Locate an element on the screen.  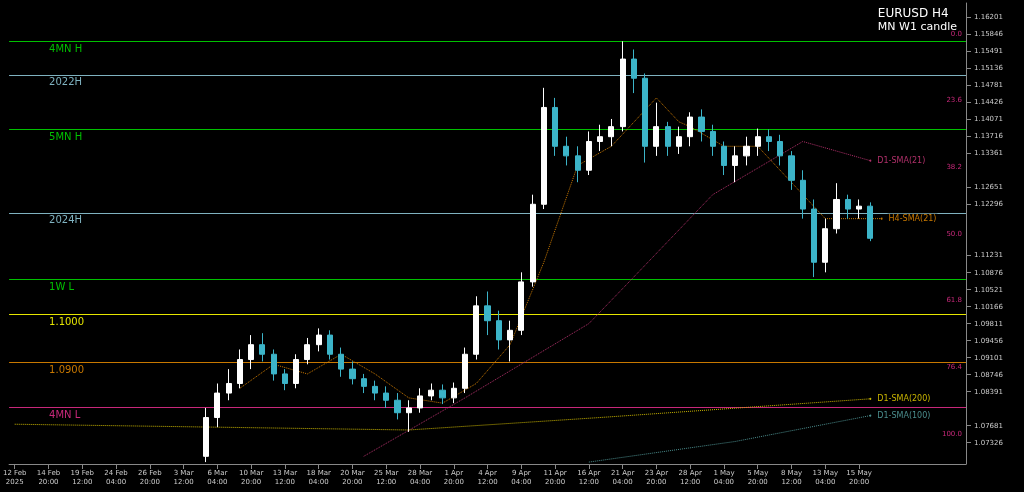
series-label: D1-SMA(200) is located at coordinates (904, 399).